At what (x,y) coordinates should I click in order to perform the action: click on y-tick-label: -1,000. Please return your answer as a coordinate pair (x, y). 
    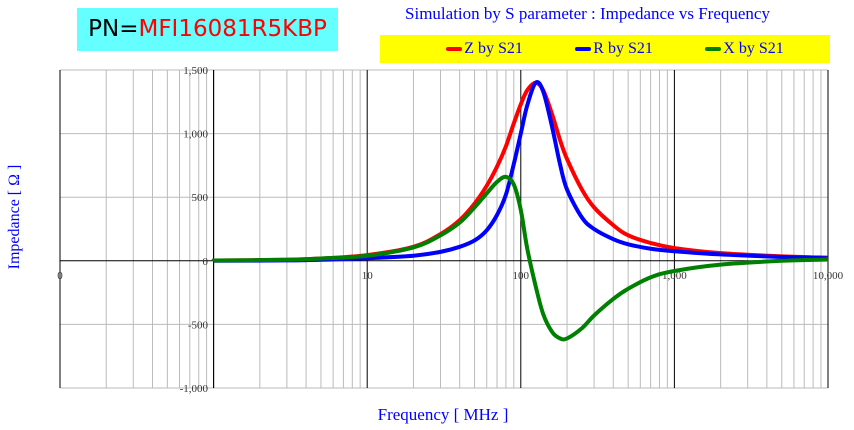
    Looking at the image, I should click on (194, 389).